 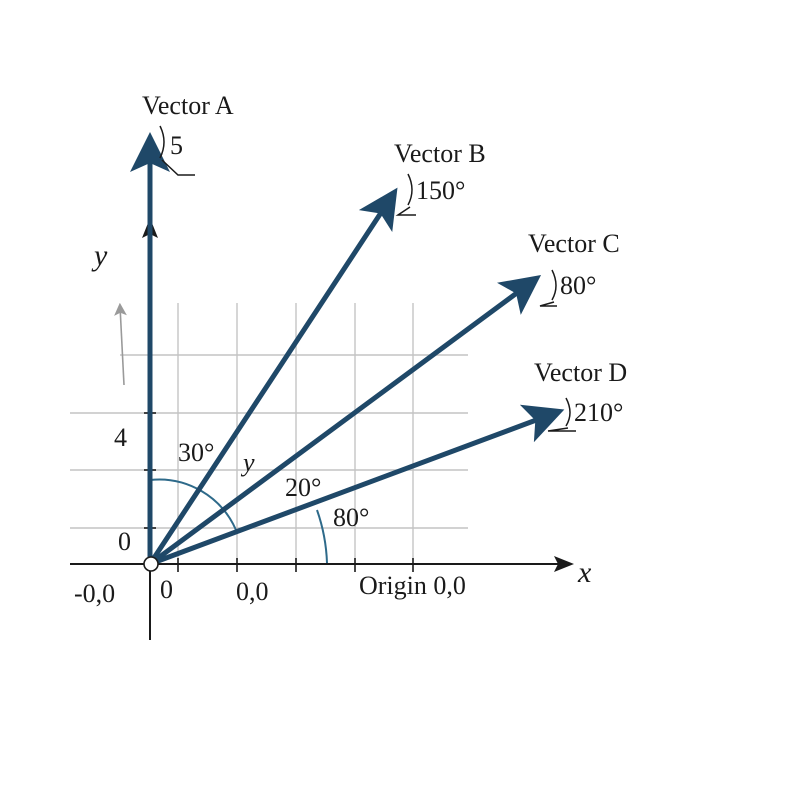 I want to click on vector-c-label: Vector C, so click(x=574, y=243).